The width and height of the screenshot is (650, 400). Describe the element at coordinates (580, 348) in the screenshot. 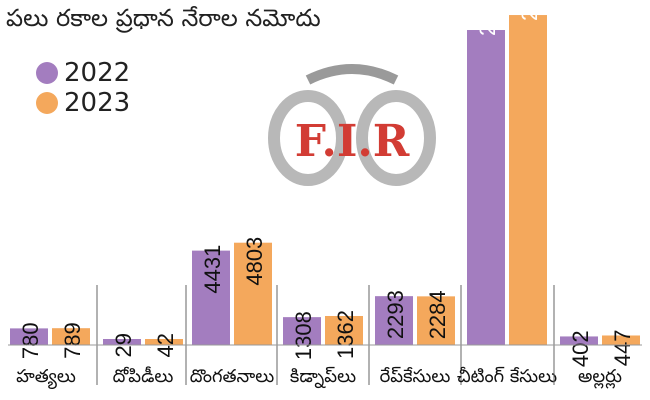

I see `value-label-2022-6: 402` at that location.